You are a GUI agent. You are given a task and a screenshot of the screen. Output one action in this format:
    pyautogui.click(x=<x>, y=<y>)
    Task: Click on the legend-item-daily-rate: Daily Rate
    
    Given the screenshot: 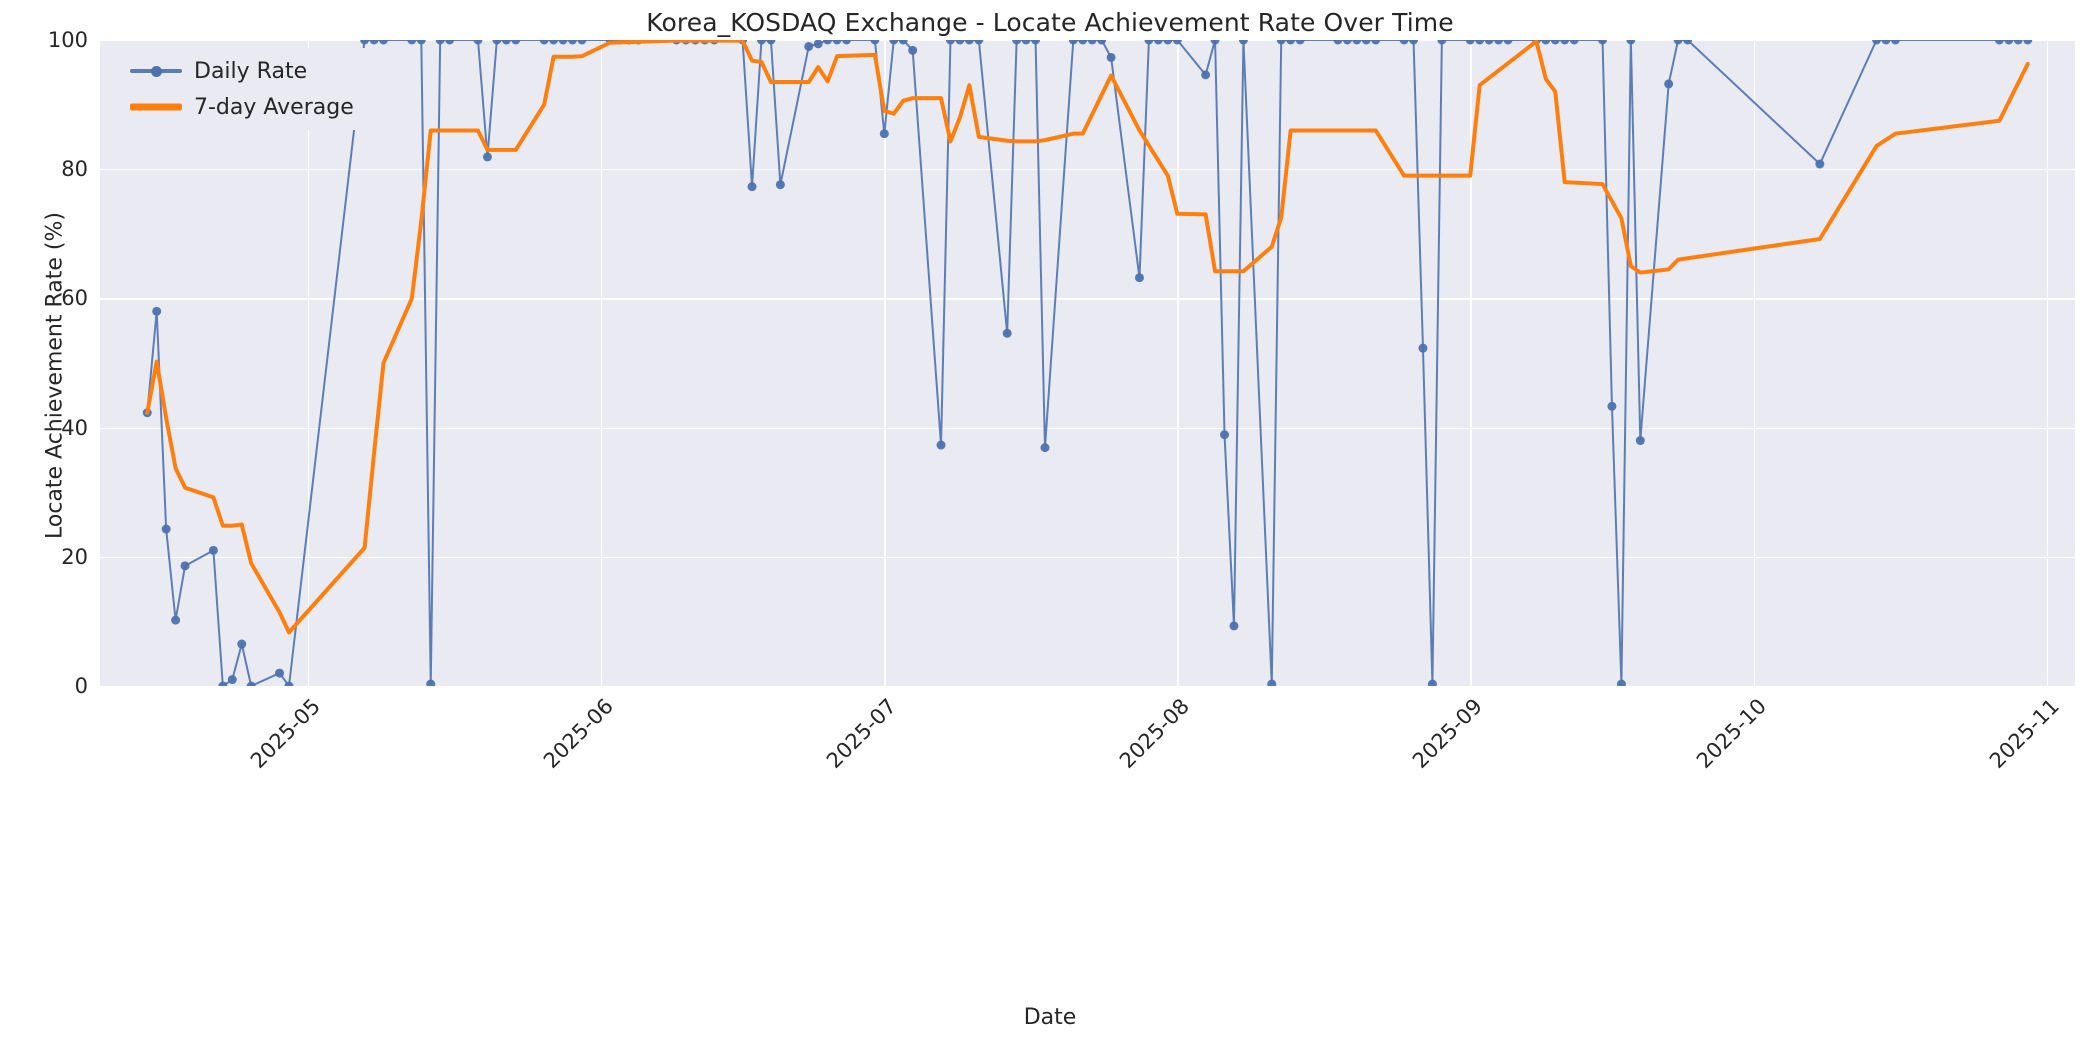 What is the action you would take?
    pyautogui.click(x=242, y=71)
    